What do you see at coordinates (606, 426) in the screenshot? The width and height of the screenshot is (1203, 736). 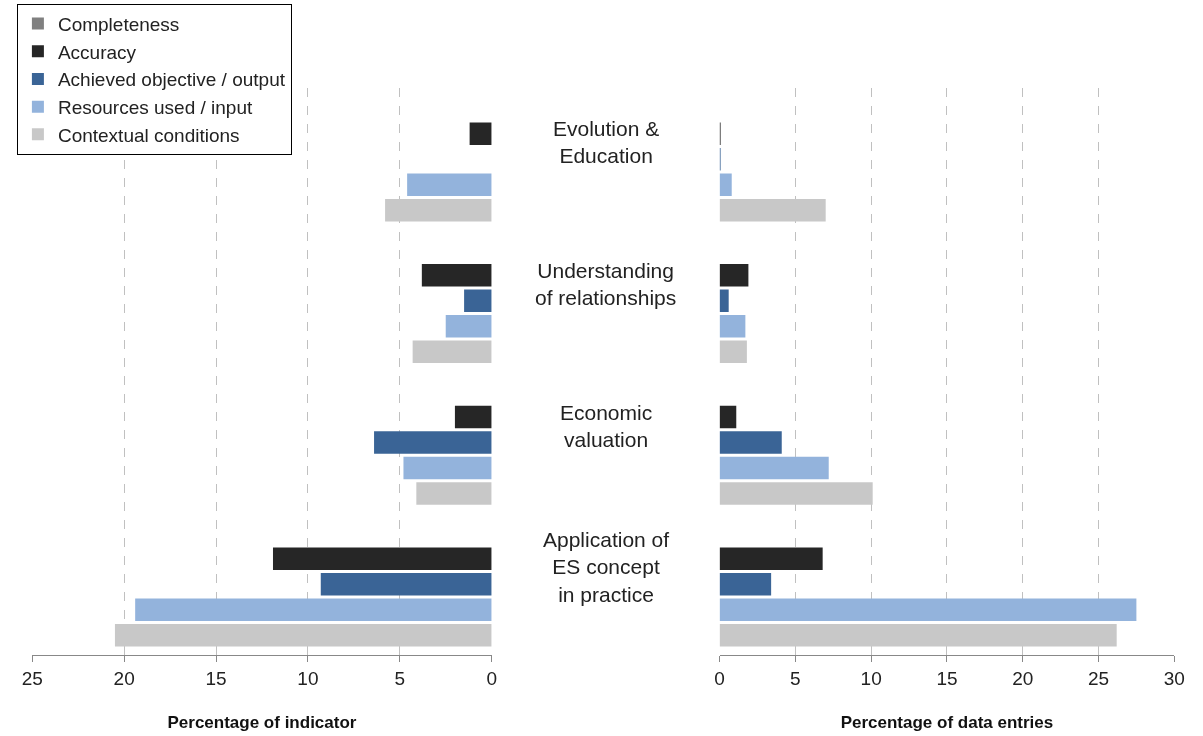 I see `y-tick-label: Economic valuation` at bounding box center [606, 426].